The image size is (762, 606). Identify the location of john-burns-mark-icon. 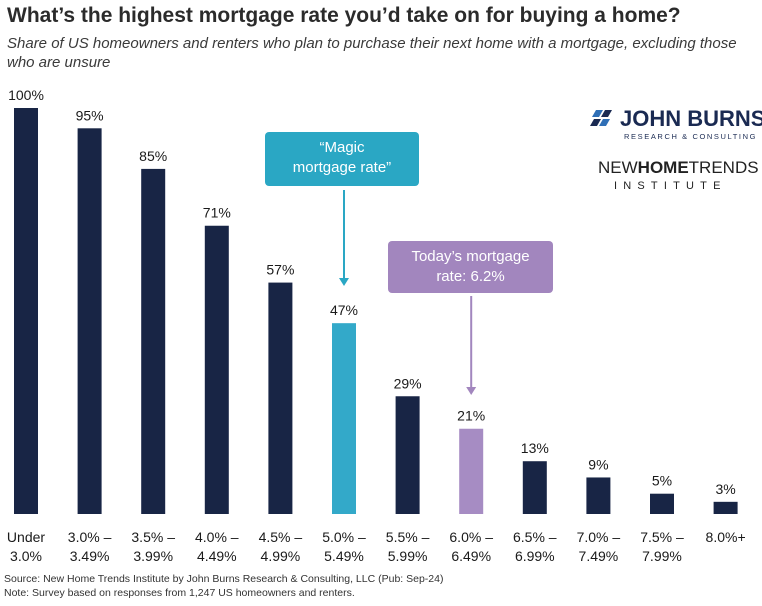
(601, 118).